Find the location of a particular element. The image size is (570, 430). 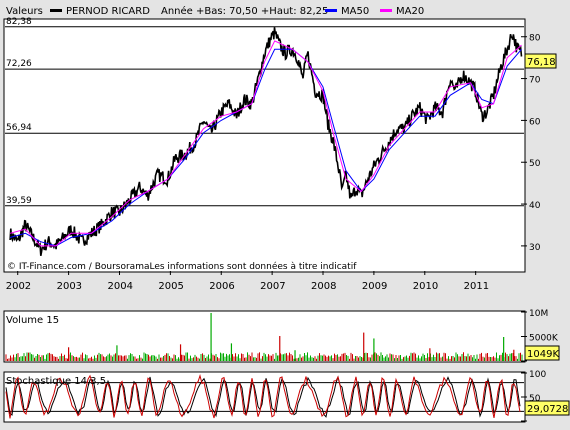

stochastic-panel is located at coordinates (264, 397).